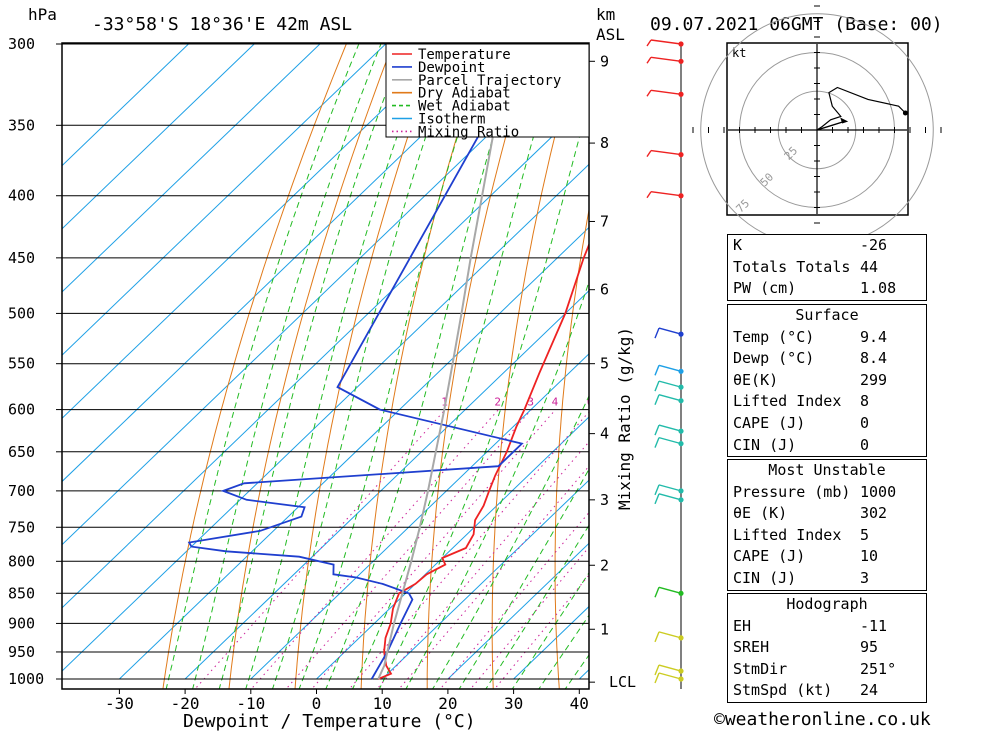 Image resolution: width=1000 pixels, height=733 pixels. I want to click on temperature-tick-label: 20, so click(447, 703).